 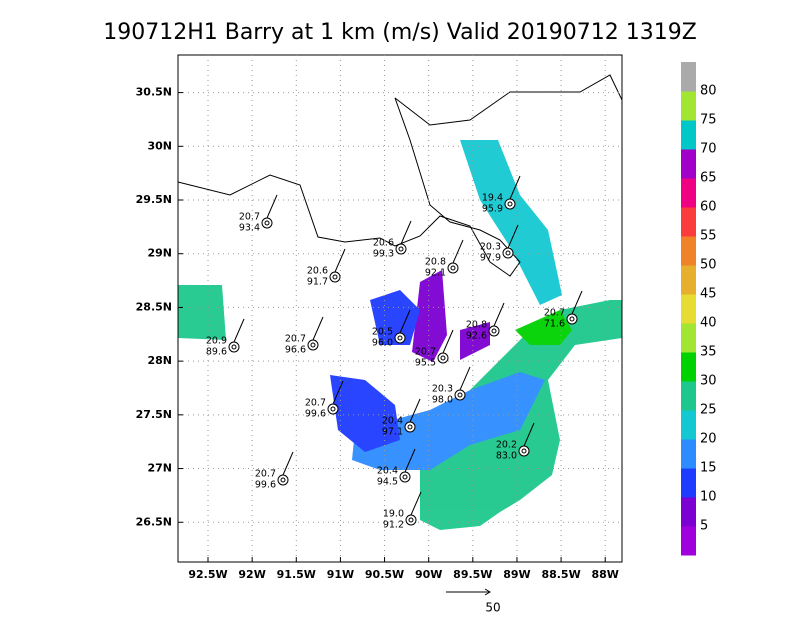 What do you see at coordinates (708, 120) in the screenshot?
I see `colorbar-label: 75` at bounding box center [708, 120].